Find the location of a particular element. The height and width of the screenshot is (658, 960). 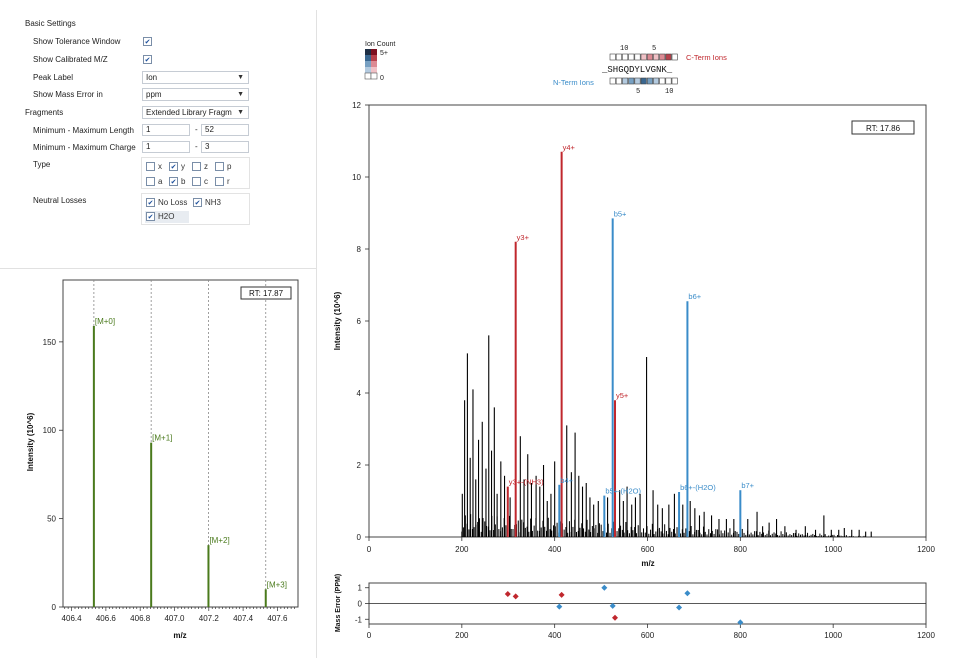

mass-error-value: ppm is located at coordinates (154, 94).